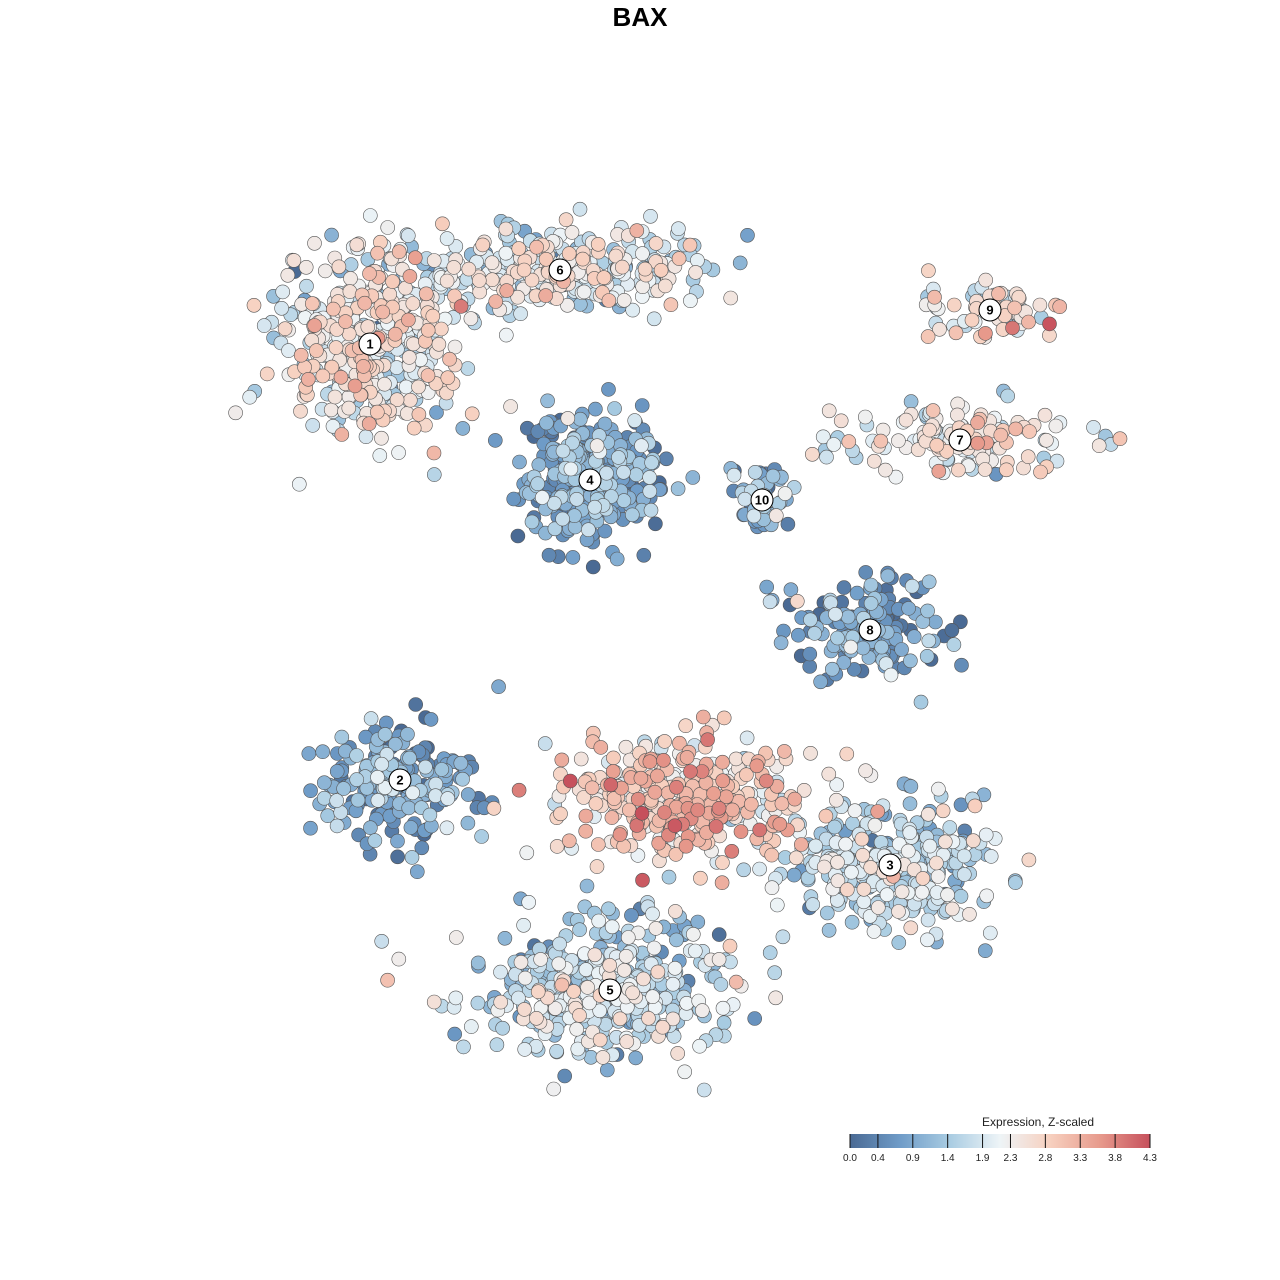 The width and height of the screenshot is (1280, 1280). I want to click on cluster-label-10: 10, so click(762, 500).